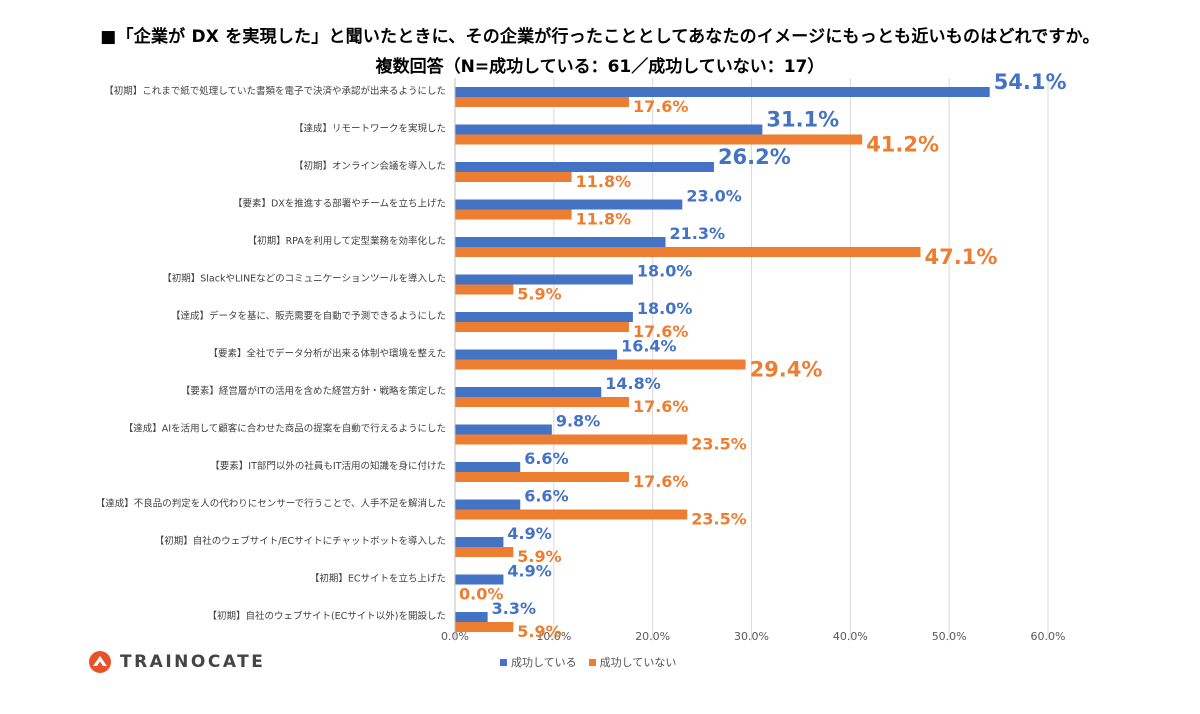  Describe the element at coordinates (271, 504) in the screenshot. I see `category-label: 【達成】不良品の判定を人の代わりにセンサーで行うことで、人手不足を解消した` at that location.